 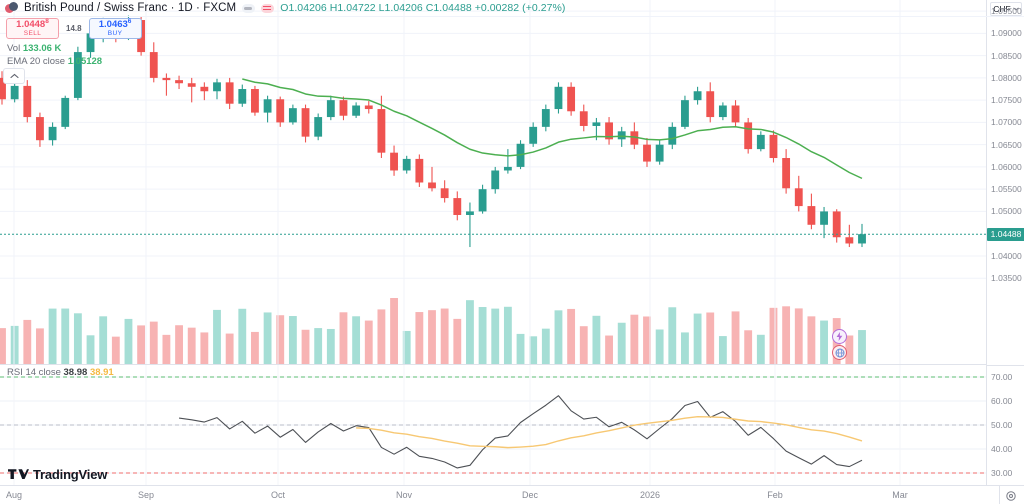 I want to click on price-axis-tick: 1.07500, so click(x=1006, y=100).